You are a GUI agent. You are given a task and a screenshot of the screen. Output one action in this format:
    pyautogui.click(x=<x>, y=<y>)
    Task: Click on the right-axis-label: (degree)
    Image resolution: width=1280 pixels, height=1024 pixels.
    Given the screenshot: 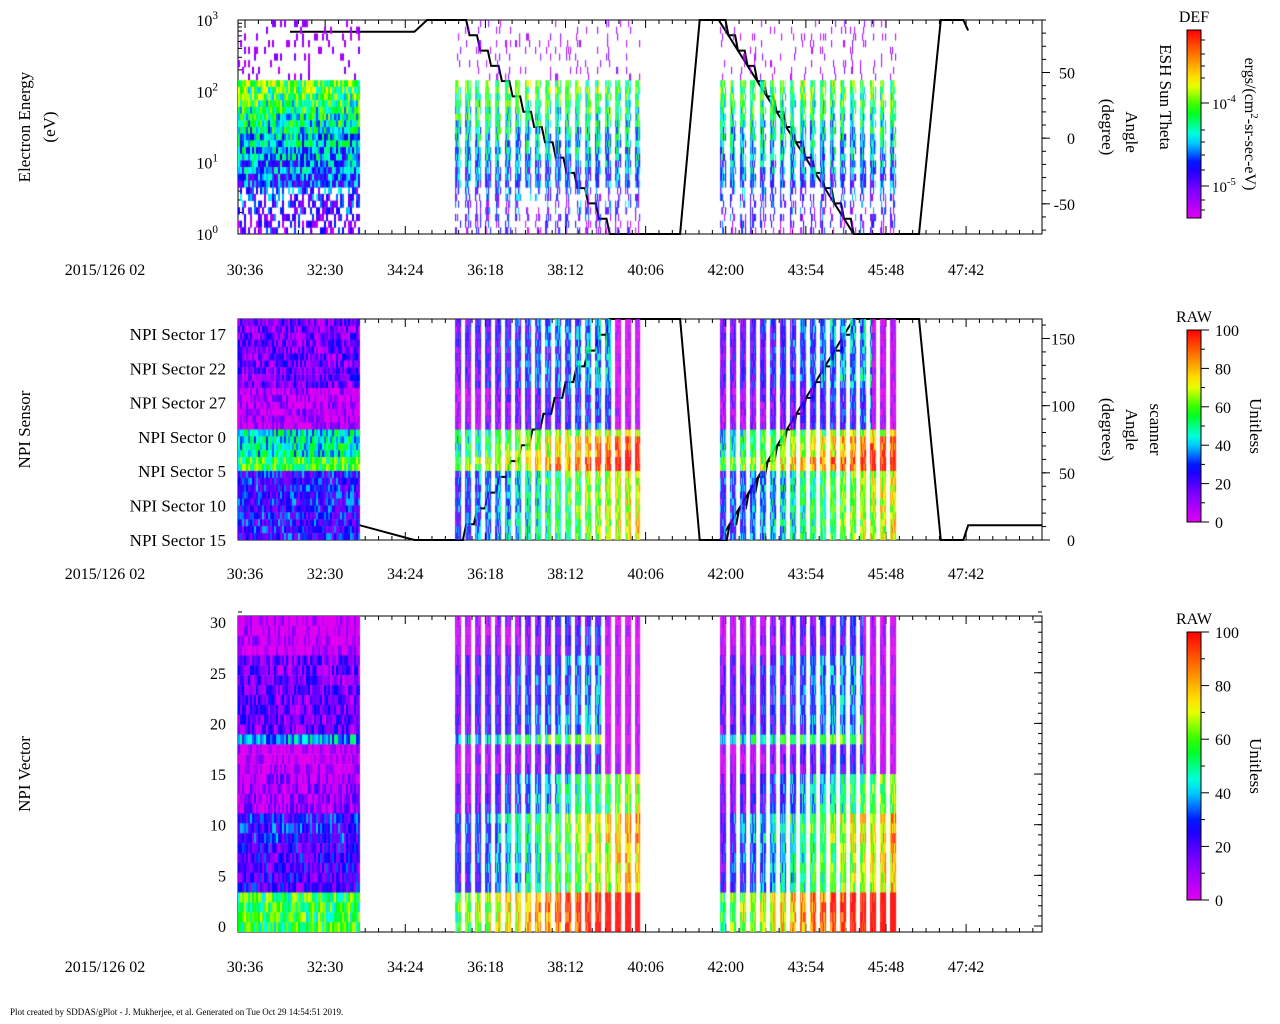 What is the action you would take?
    pyautogui.click(x=1107, y=127)
    